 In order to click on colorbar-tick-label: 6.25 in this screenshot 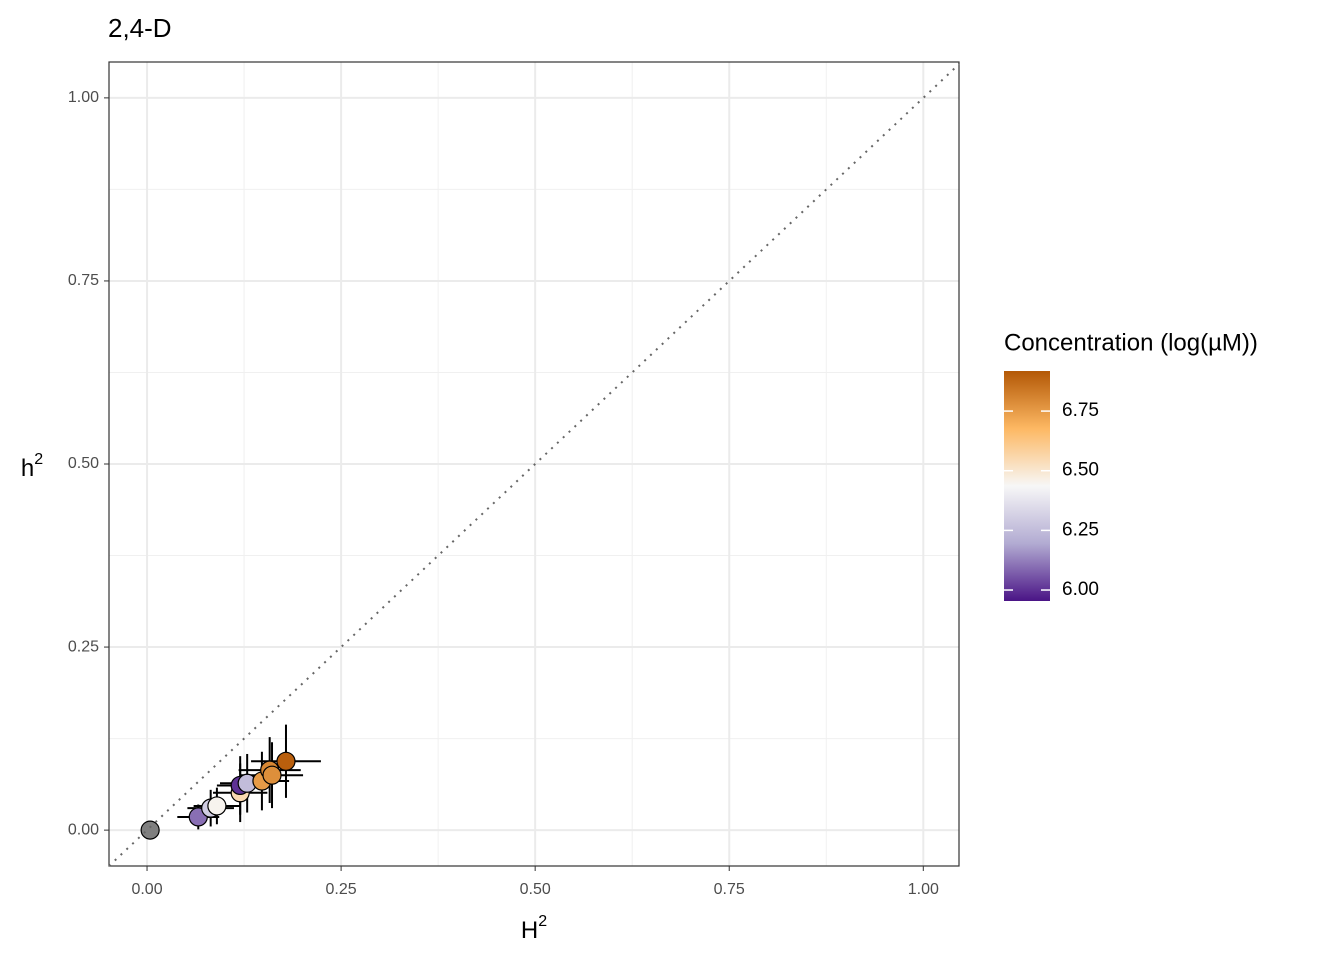, I will do `click(1080, 529)`.